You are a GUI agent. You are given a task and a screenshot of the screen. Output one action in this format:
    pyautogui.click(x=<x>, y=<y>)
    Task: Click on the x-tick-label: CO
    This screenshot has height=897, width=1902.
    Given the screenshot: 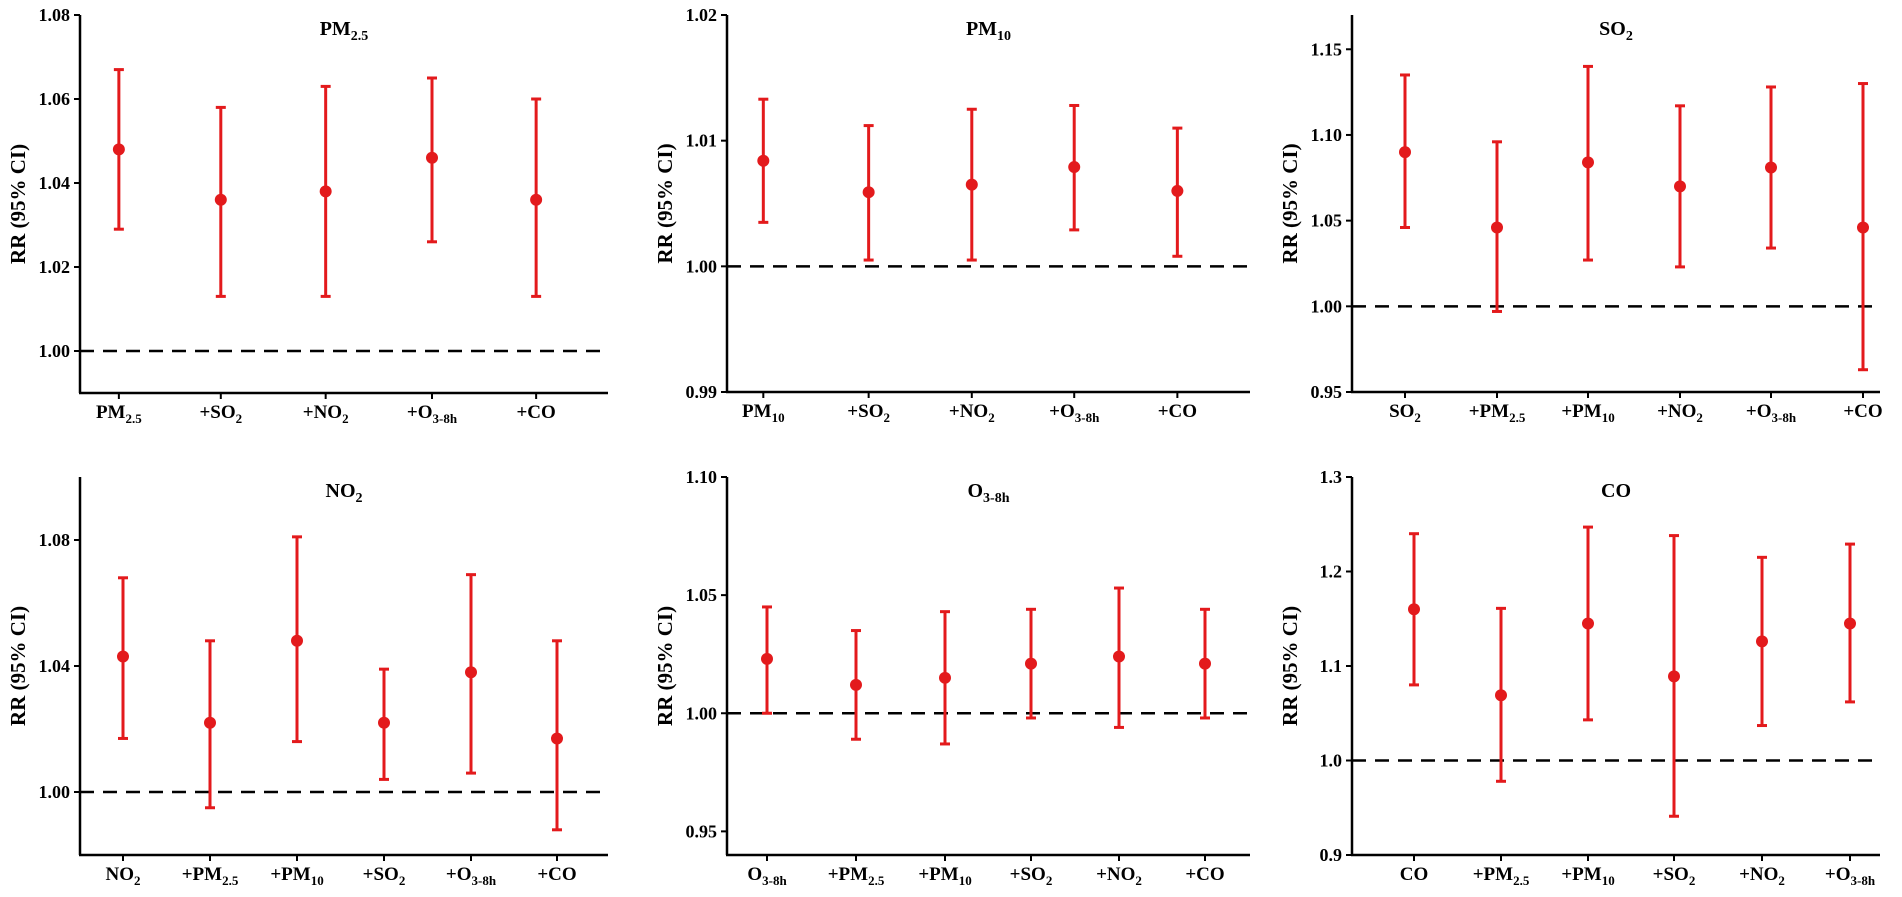 What is the action you would take?
    pyautogui.click(x=1414, y=874)
    